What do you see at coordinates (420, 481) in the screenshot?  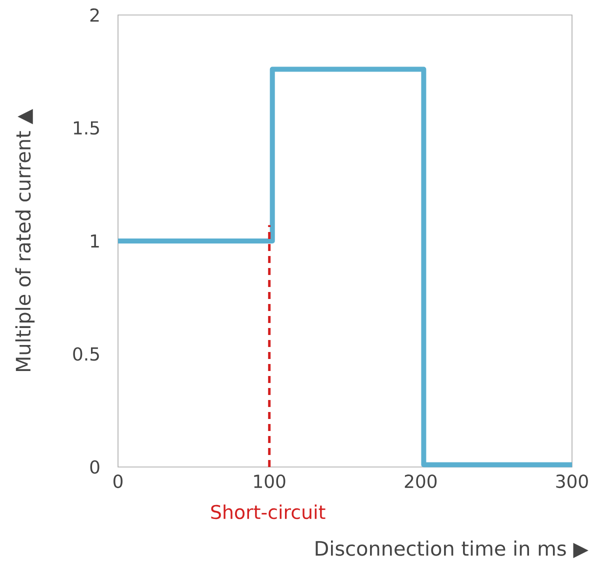 I see `x-tick-label: 200` at bounding box center [420, 481].